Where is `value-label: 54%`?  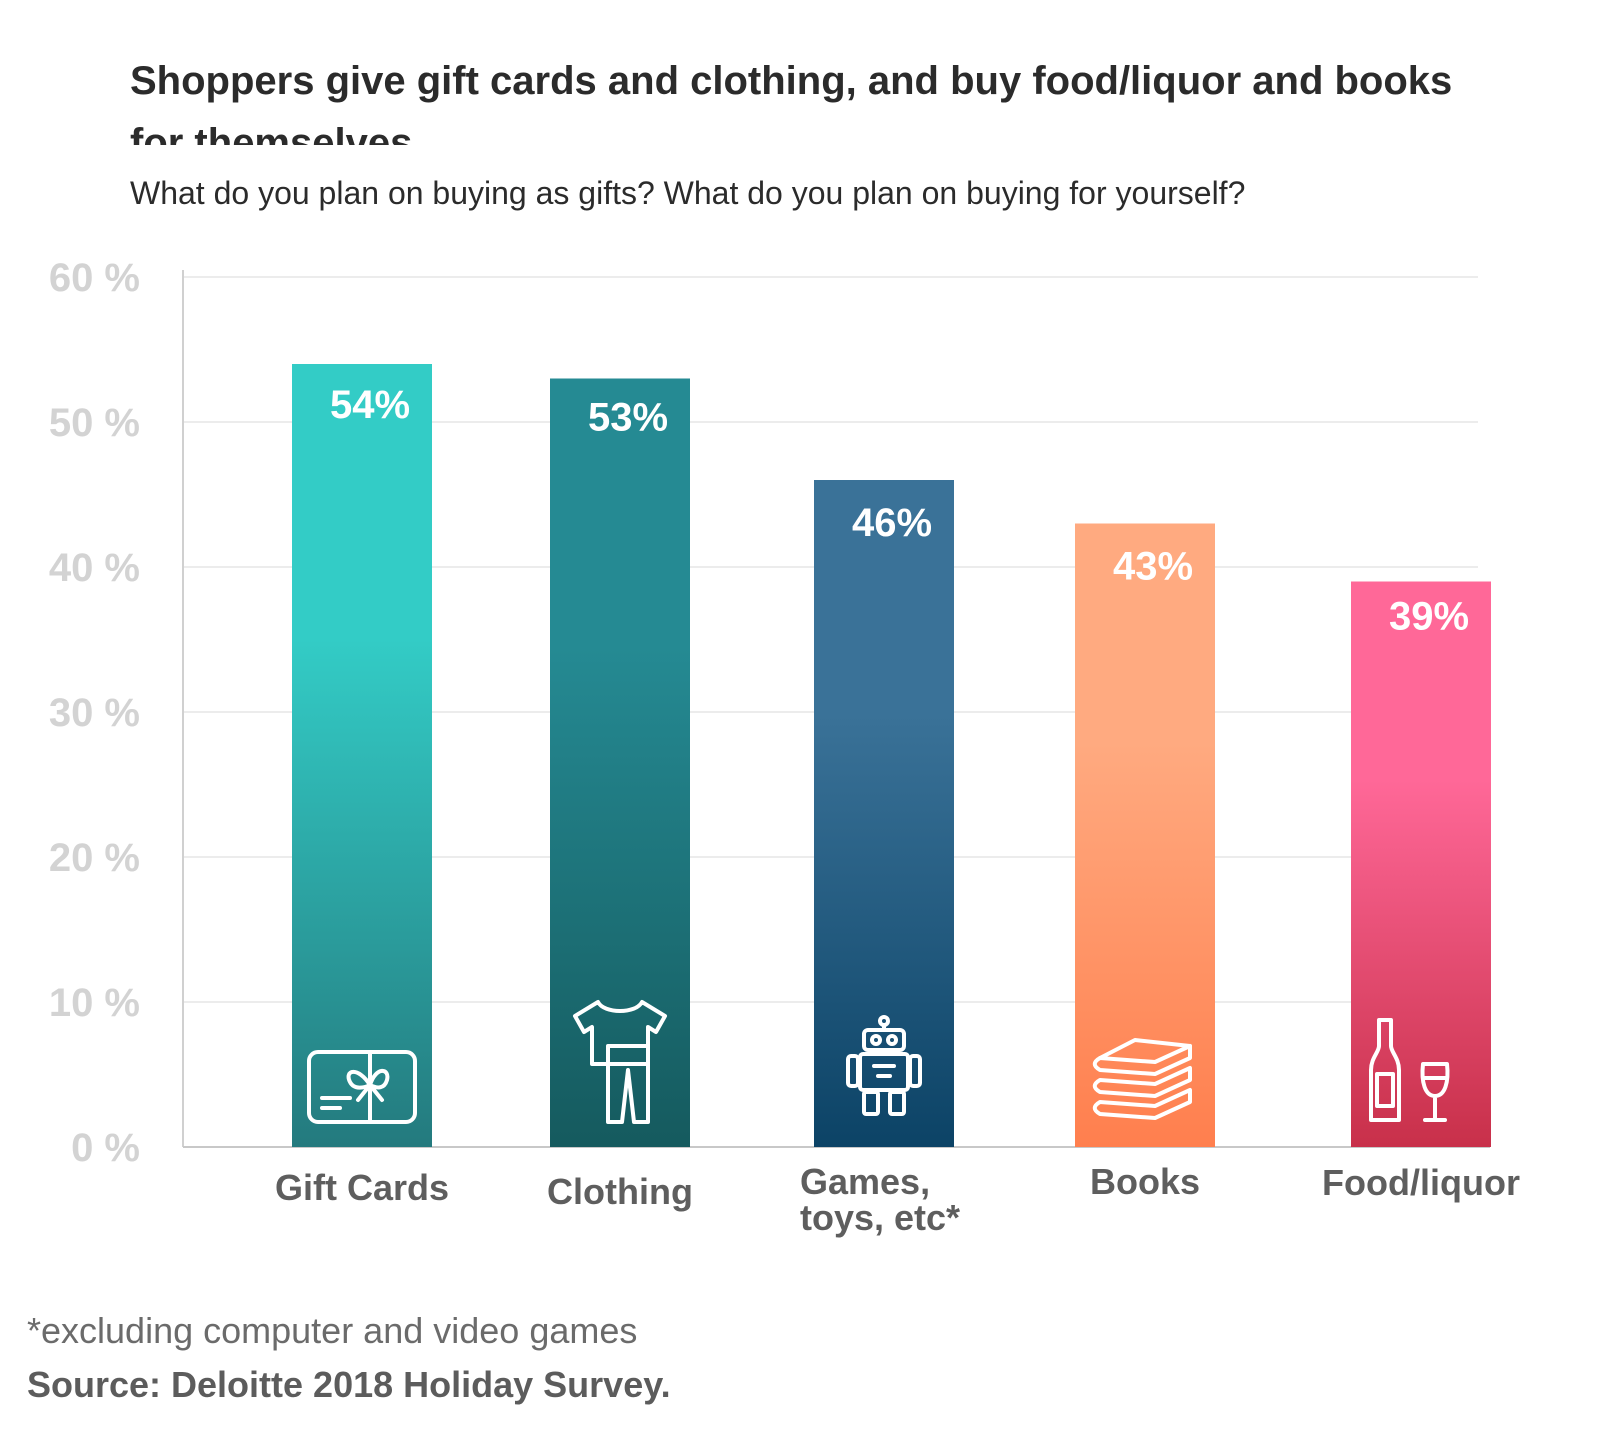 value-label: 54% is located at coordinates (370, 405).